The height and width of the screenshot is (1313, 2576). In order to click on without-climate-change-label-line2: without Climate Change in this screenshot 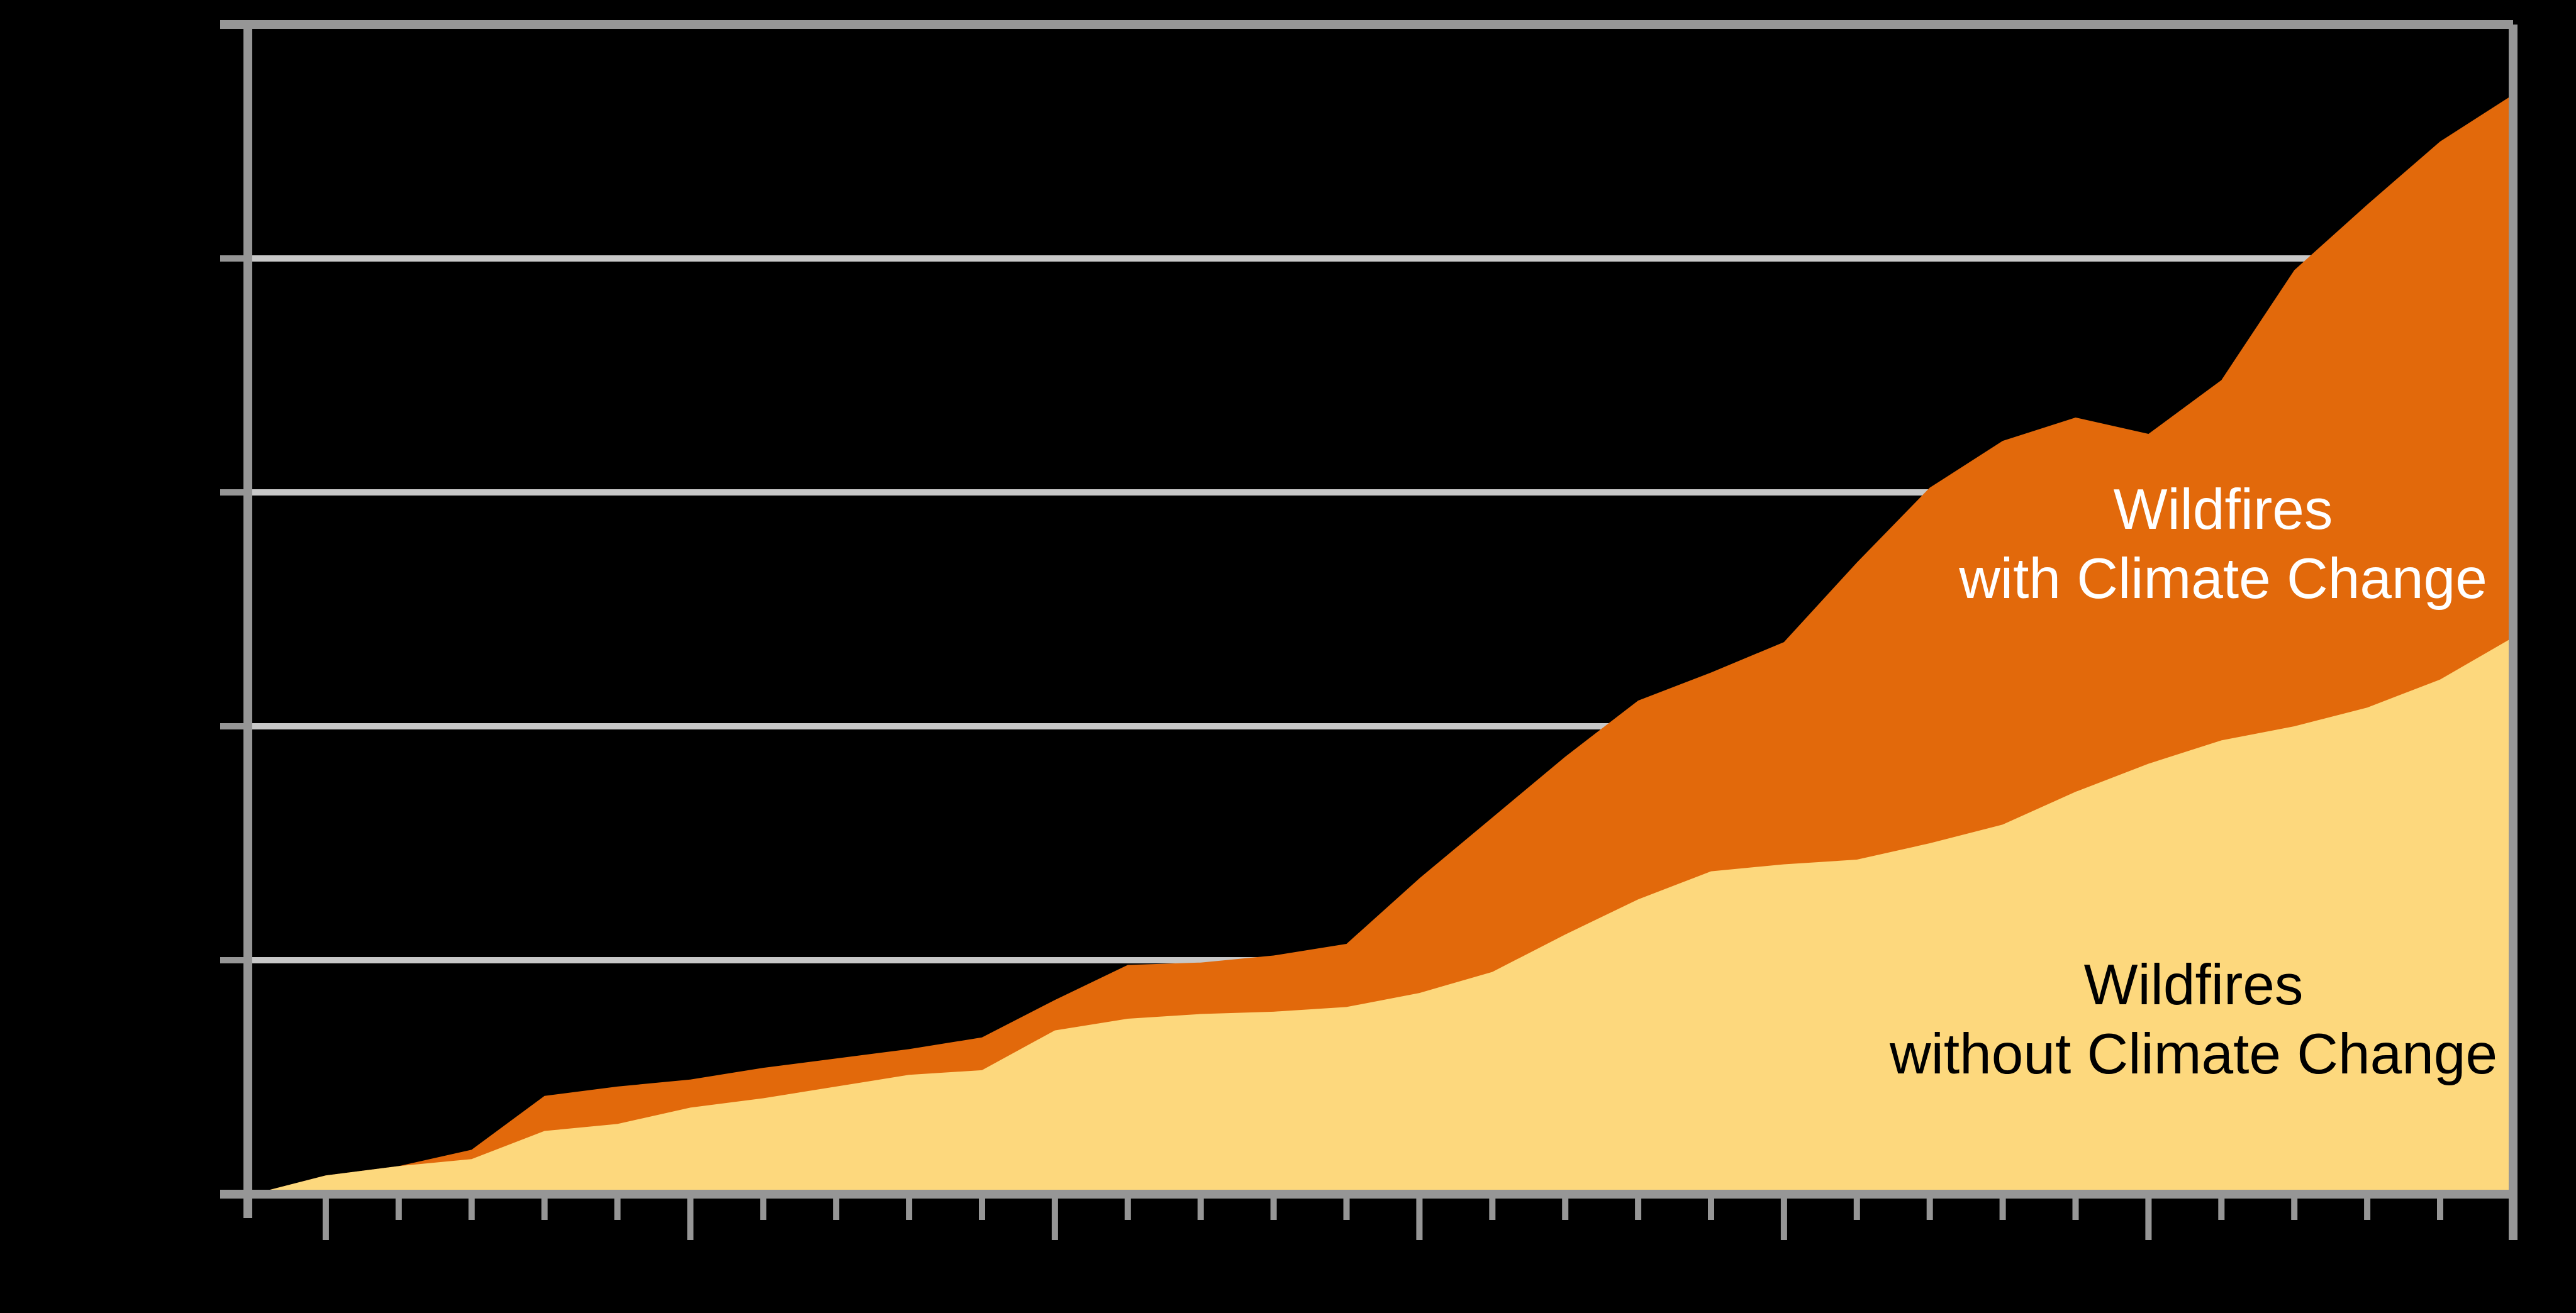, I will do `click(2193, 1054)`.